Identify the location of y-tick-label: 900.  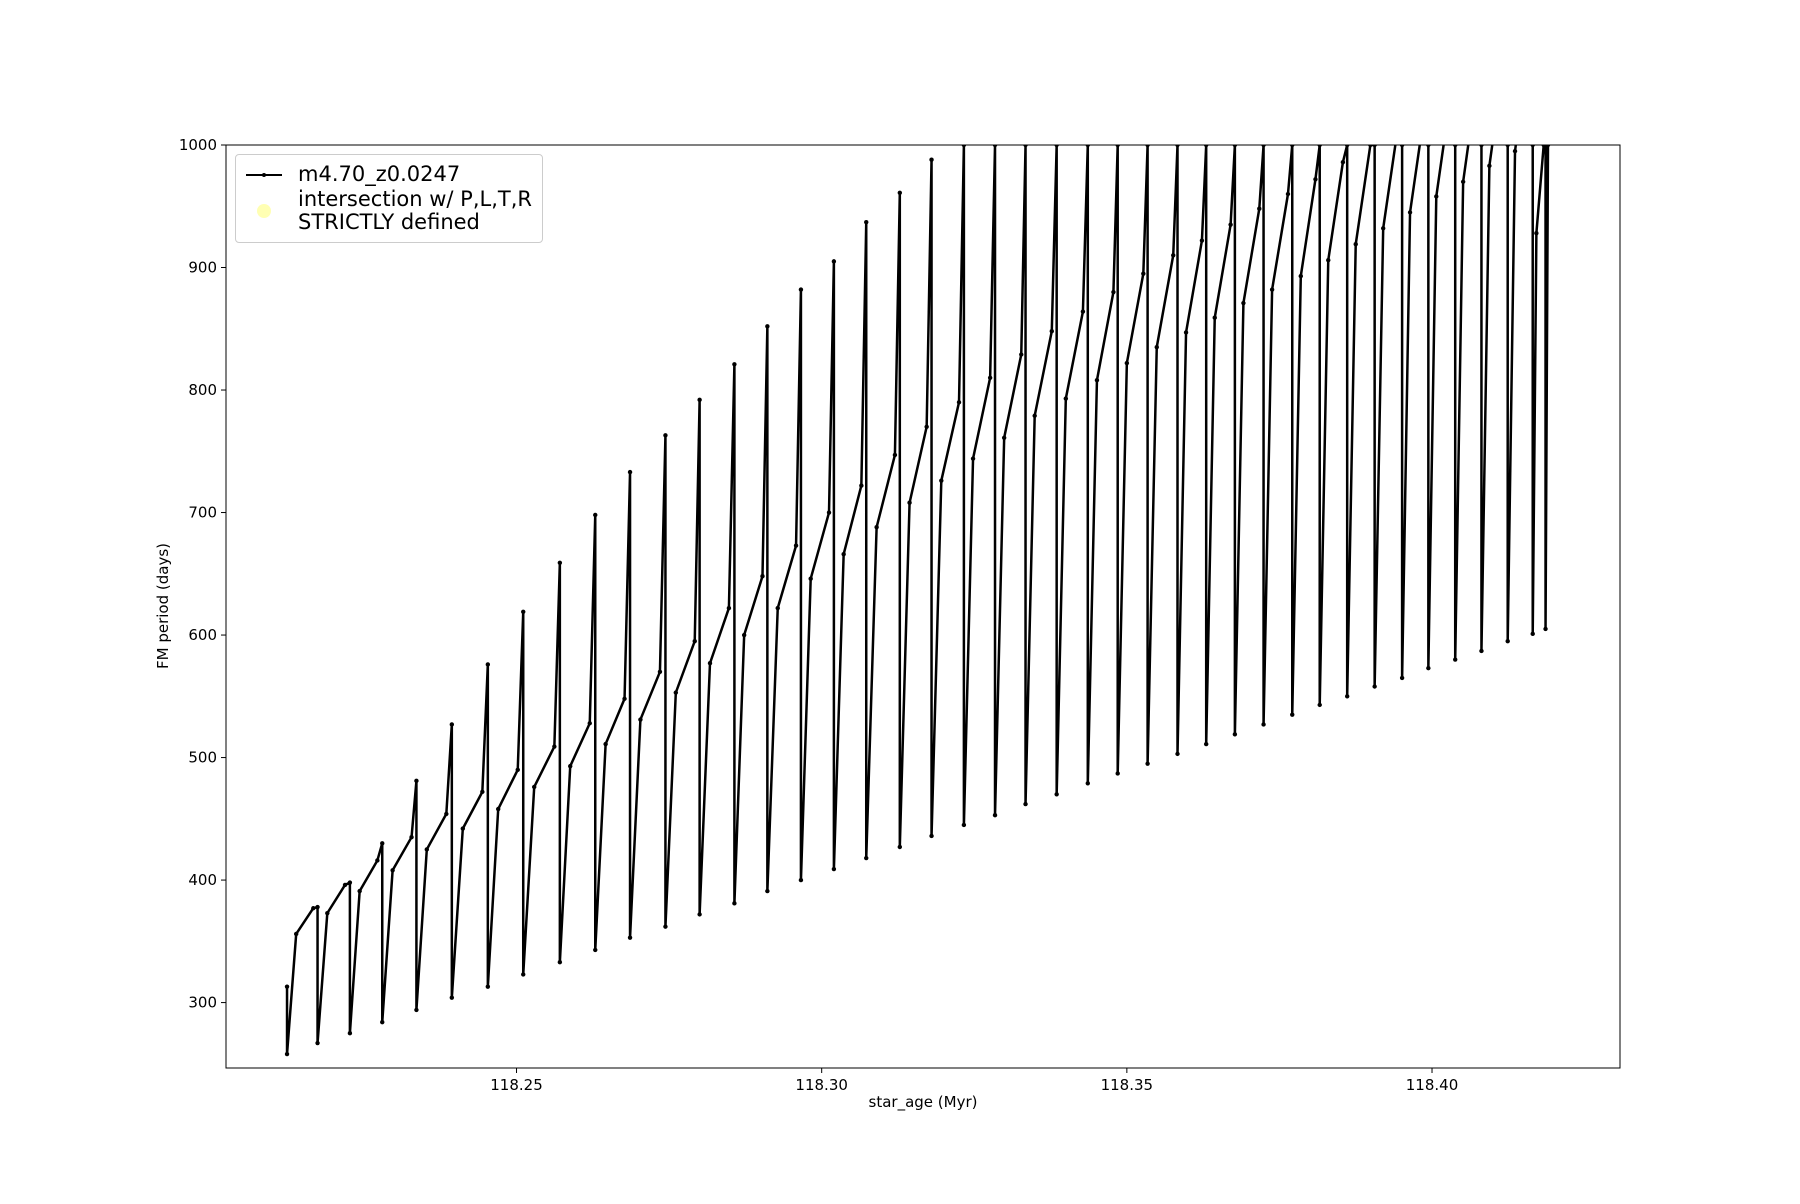
(202, 268).